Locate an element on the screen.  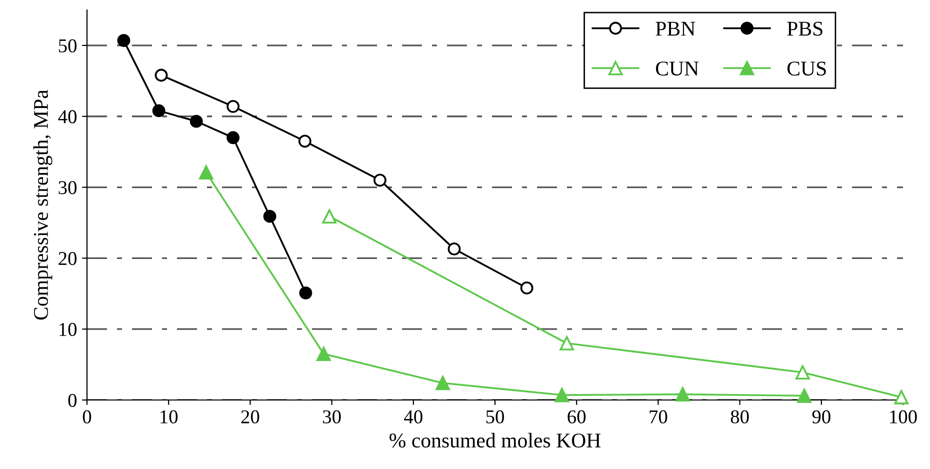
x-tick-label: 90 is located at coordinates (821, 417).